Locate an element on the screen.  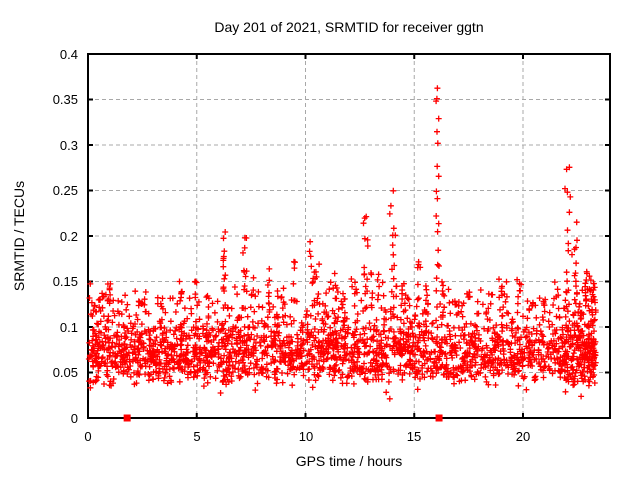
y-tick-label: 0.3 is located at coordinates (69, 145).